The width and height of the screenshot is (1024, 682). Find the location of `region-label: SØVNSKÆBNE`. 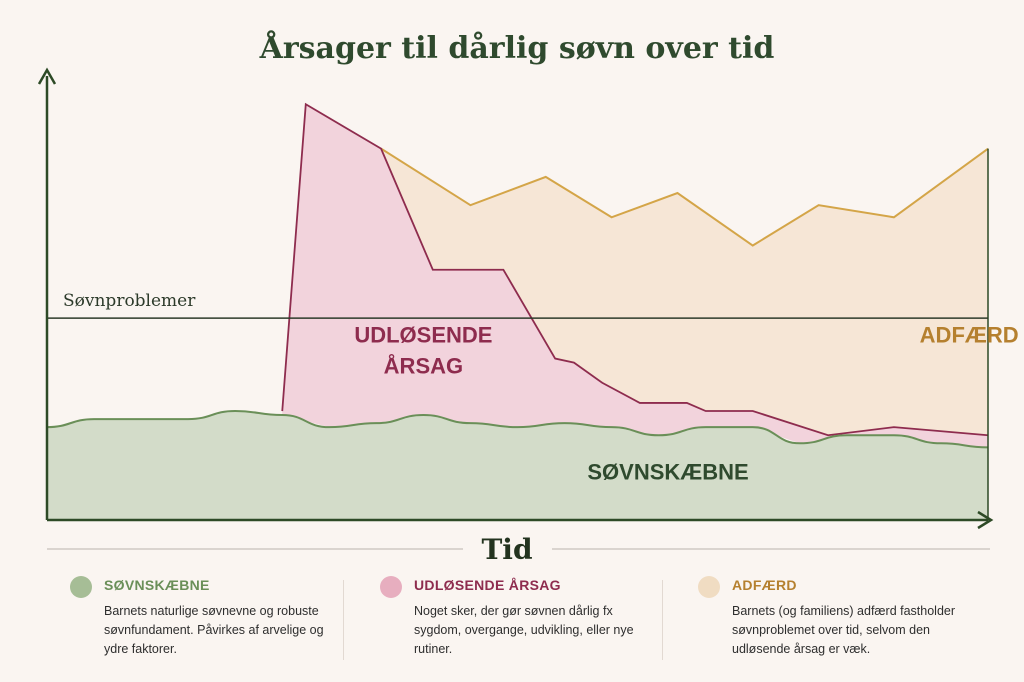

region-label: SØVNSKÆBNE is located at coordinates (667, 472).